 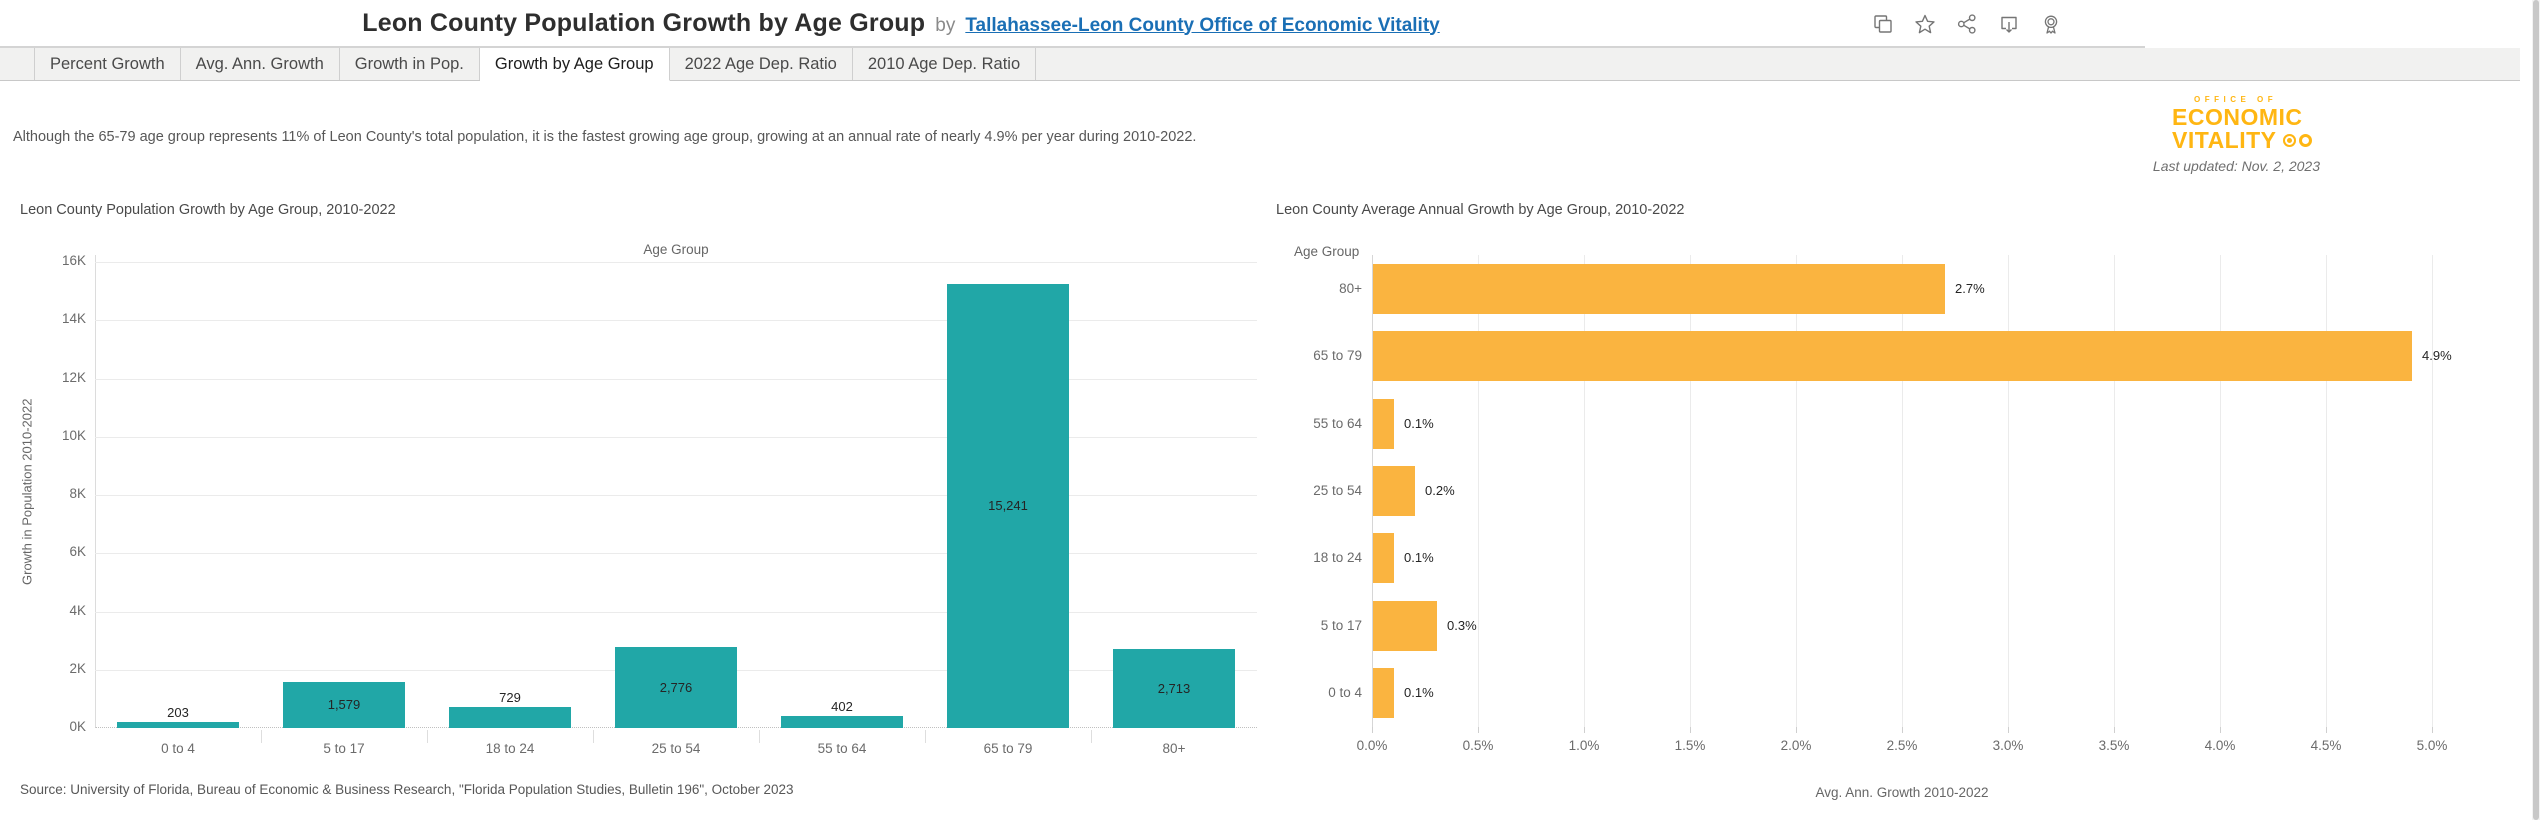 I want to click on by-label: by, so click(x=945, y=25).